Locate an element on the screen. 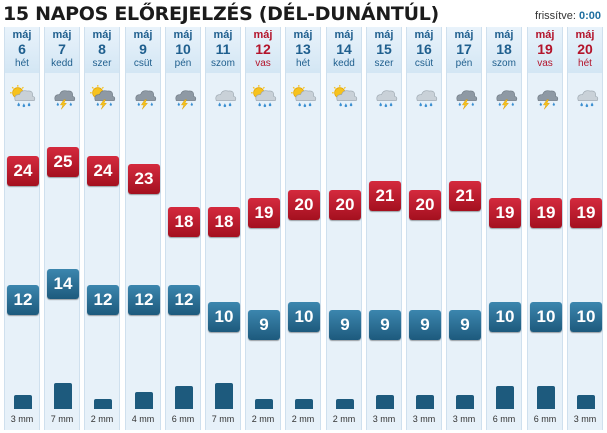  day-day-label: 18 is located at coordinates (504, 49).